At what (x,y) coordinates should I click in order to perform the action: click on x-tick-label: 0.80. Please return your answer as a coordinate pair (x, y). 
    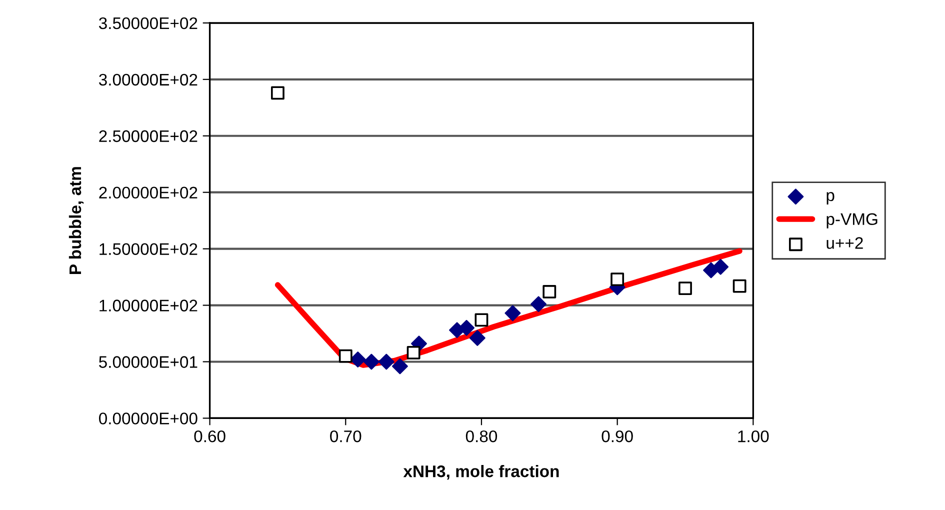
    Looking at the image, I should click on (482, 436).